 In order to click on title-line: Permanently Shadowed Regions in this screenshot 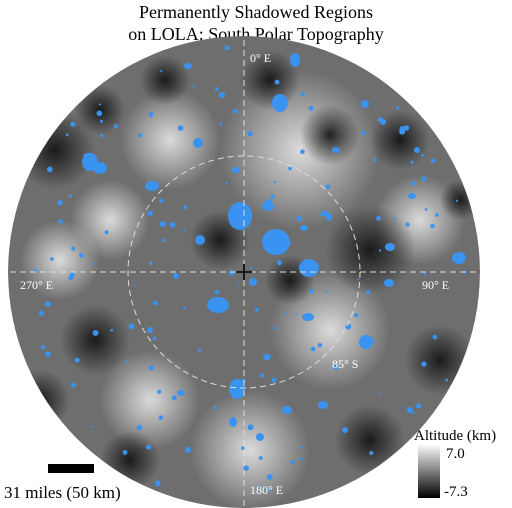, I will do `click(256, 12)`.